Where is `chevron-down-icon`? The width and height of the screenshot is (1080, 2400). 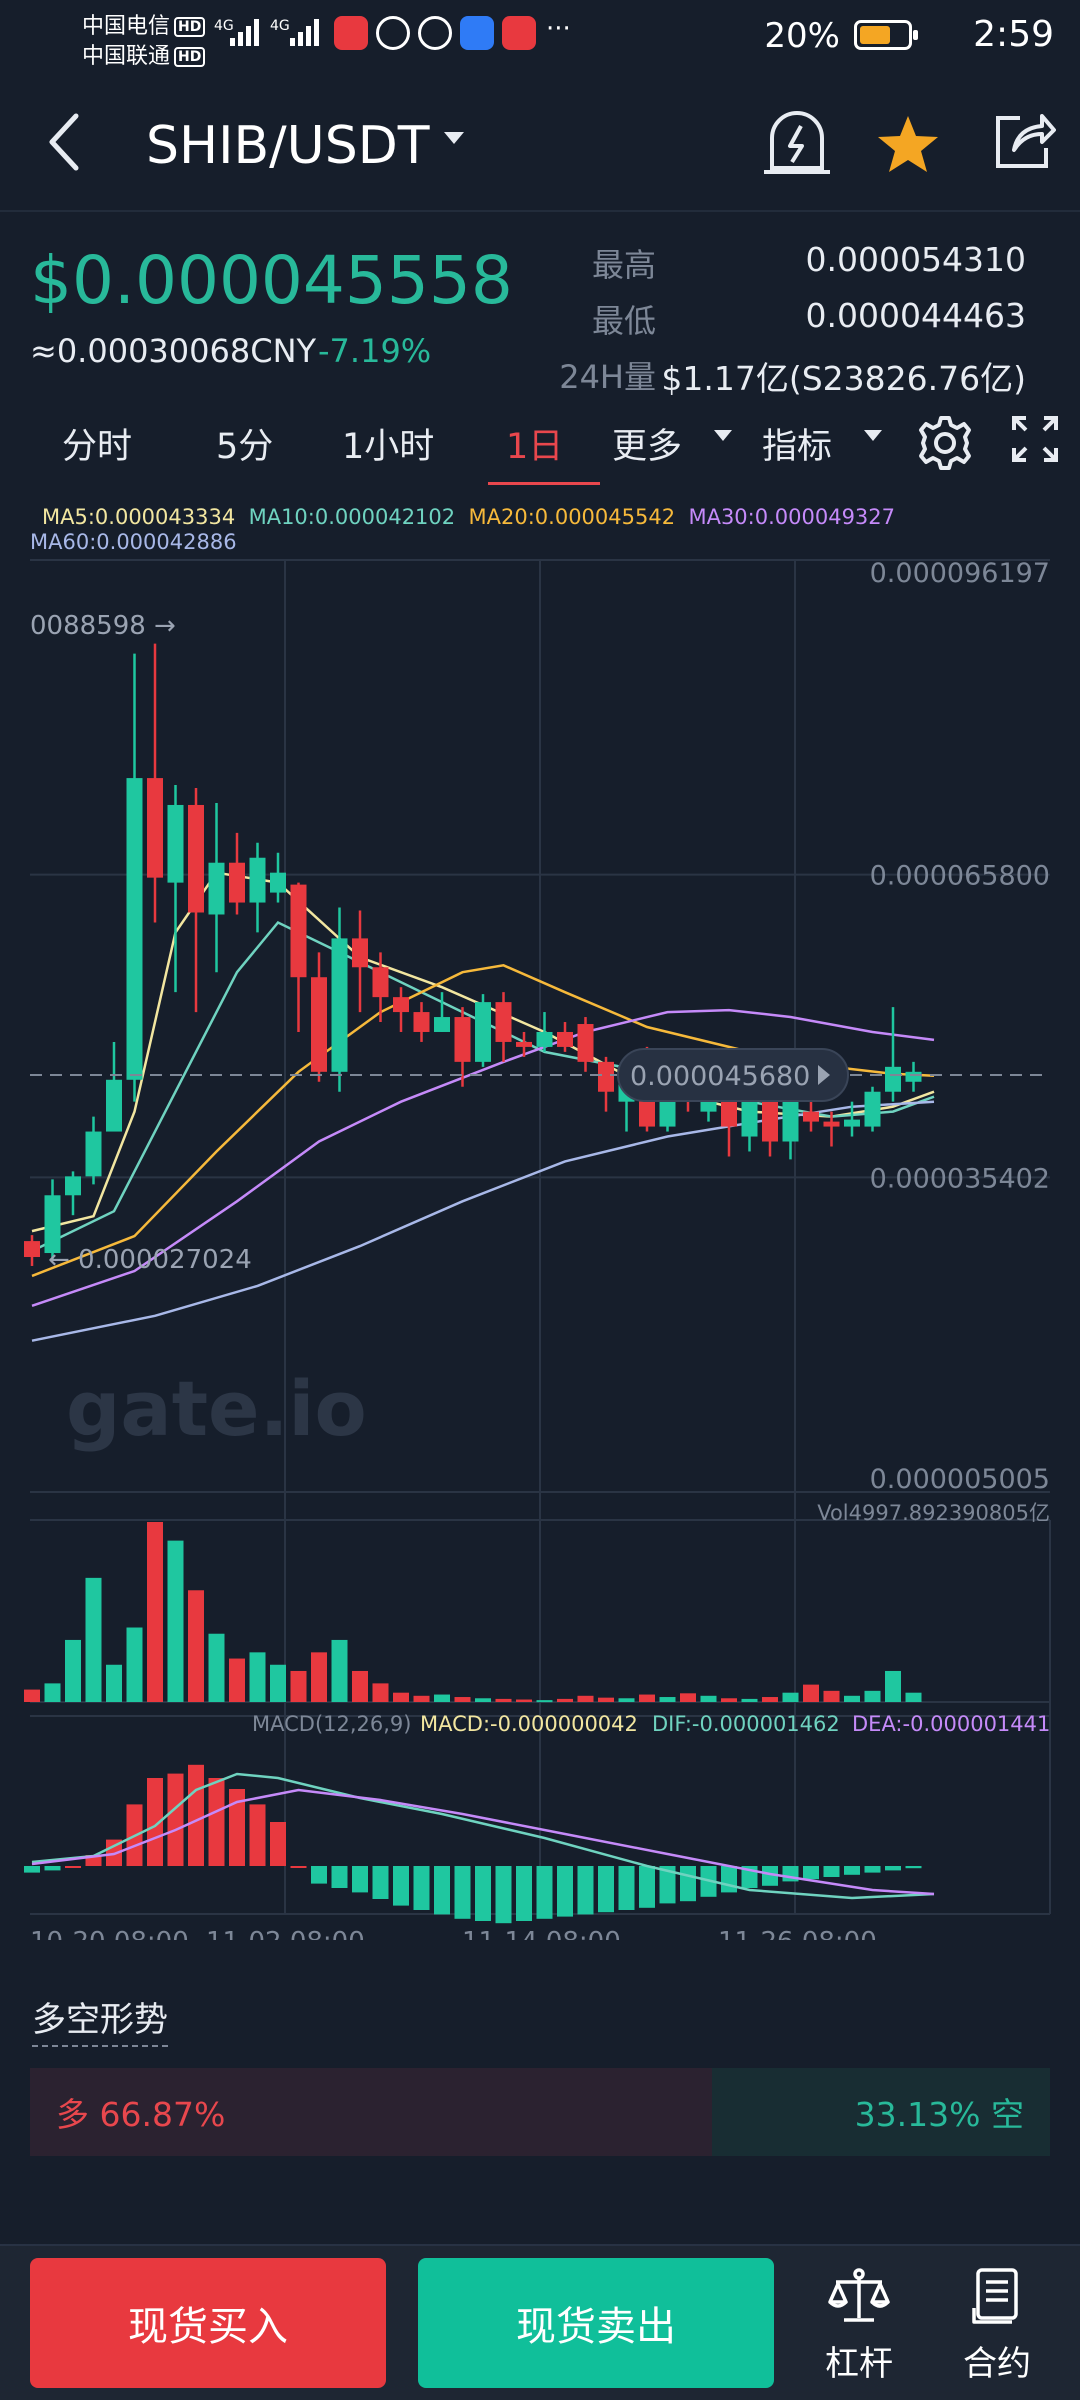
chevron-down-icon is located at coordinates (454, 139).